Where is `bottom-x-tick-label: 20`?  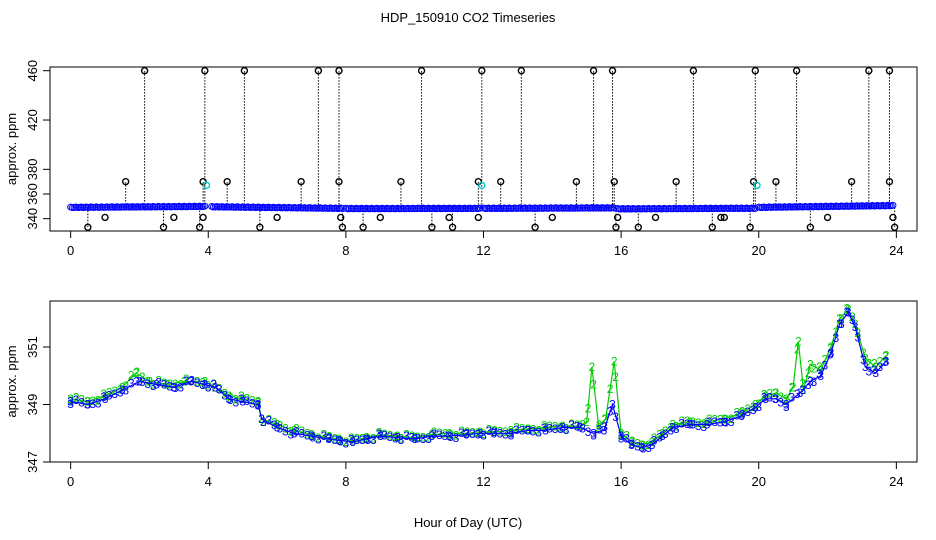
bottom-x-tick-label: 20 is located at coordinates (759, 481).